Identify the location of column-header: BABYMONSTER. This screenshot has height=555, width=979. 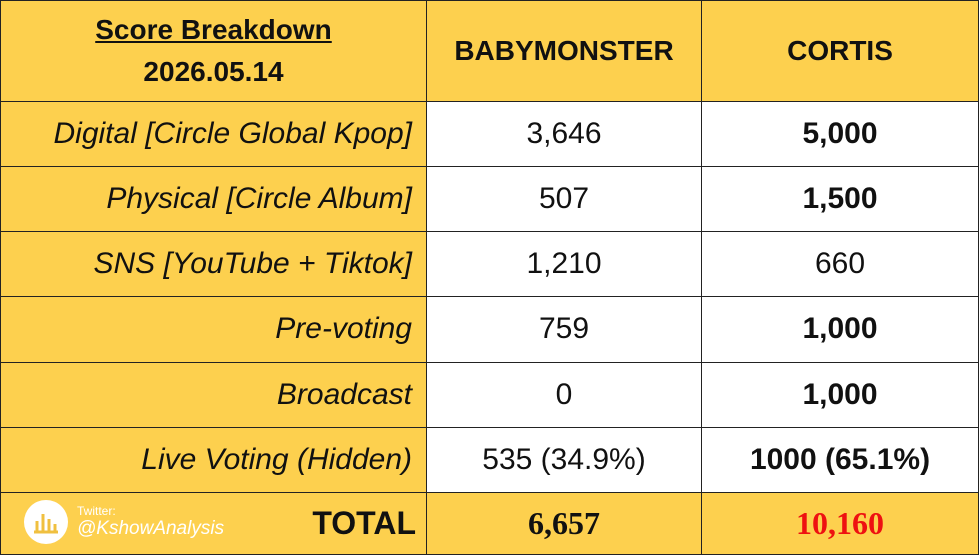
(564, 51).